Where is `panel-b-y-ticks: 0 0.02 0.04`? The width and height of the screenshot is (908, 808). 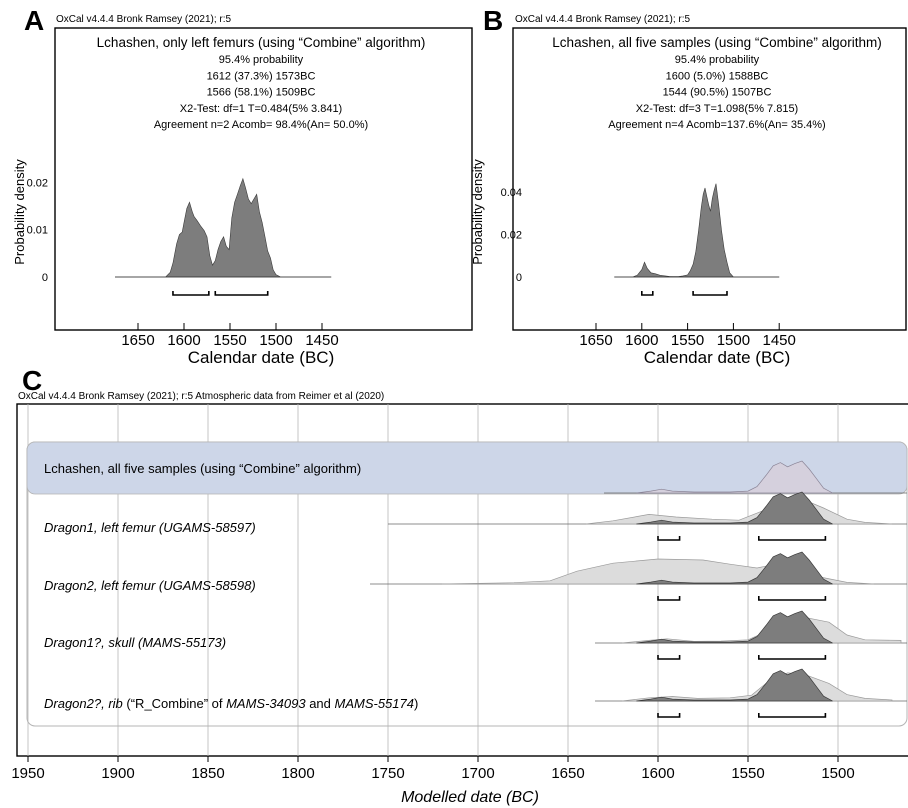 panel-b-y-ticks: 0 0.02 0.04 is located at coordinates (511, 235).